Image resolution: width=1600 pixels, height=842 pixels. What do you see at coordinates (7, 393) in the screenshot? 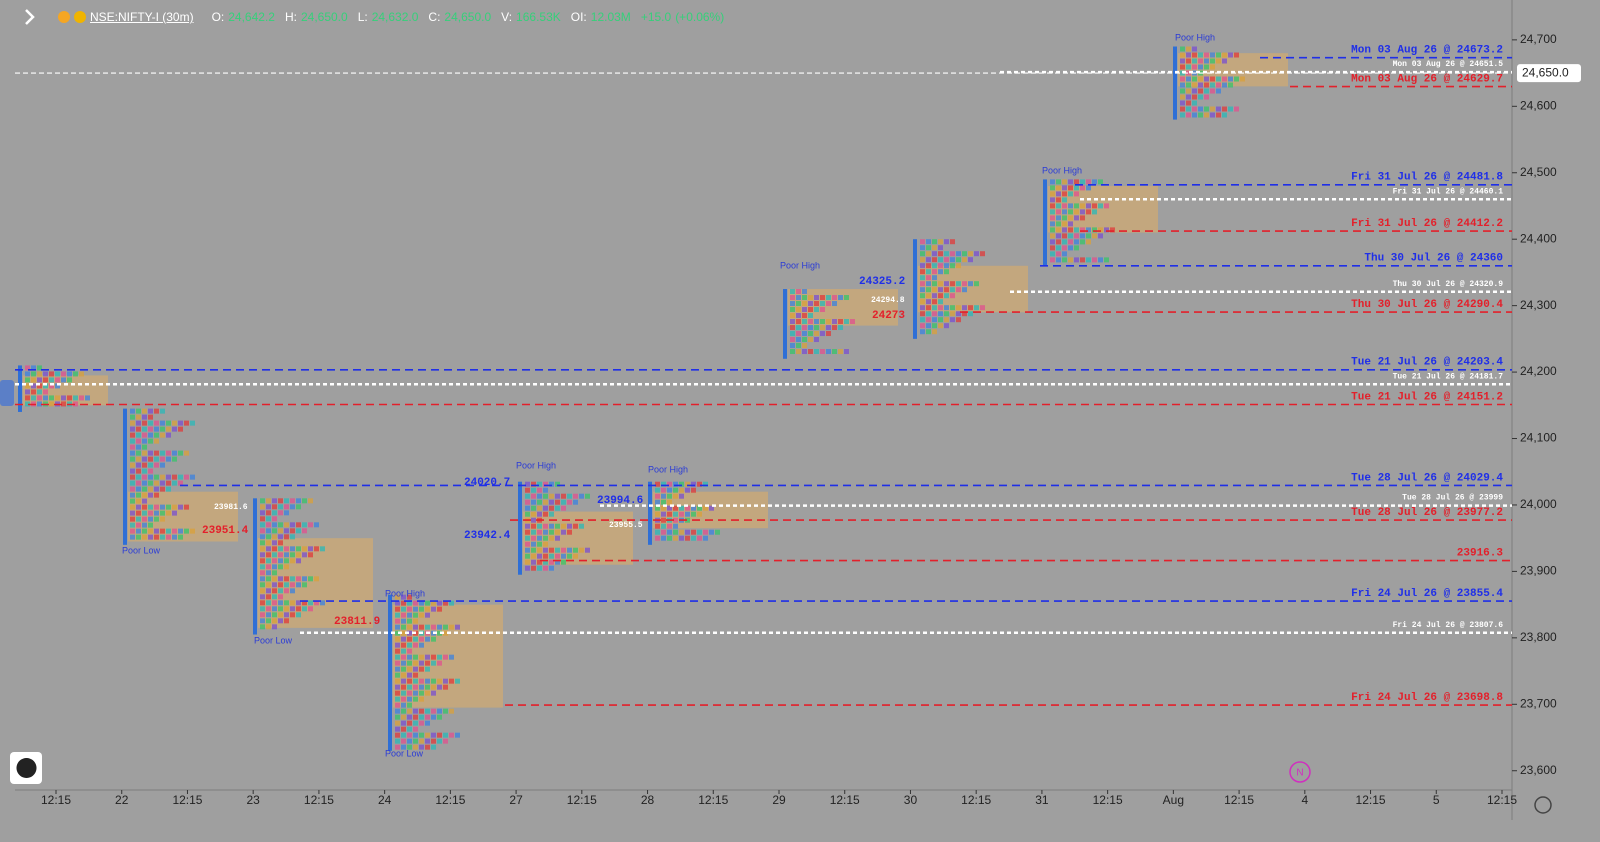
I see `side-toggle` at bounding box center [7, 393].